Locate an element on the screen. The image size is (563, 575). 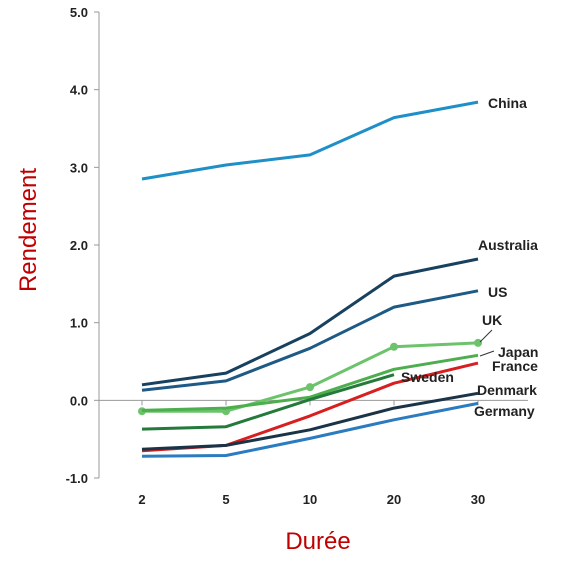
series-label-australia: Australia is located at coordinates (508, 245).